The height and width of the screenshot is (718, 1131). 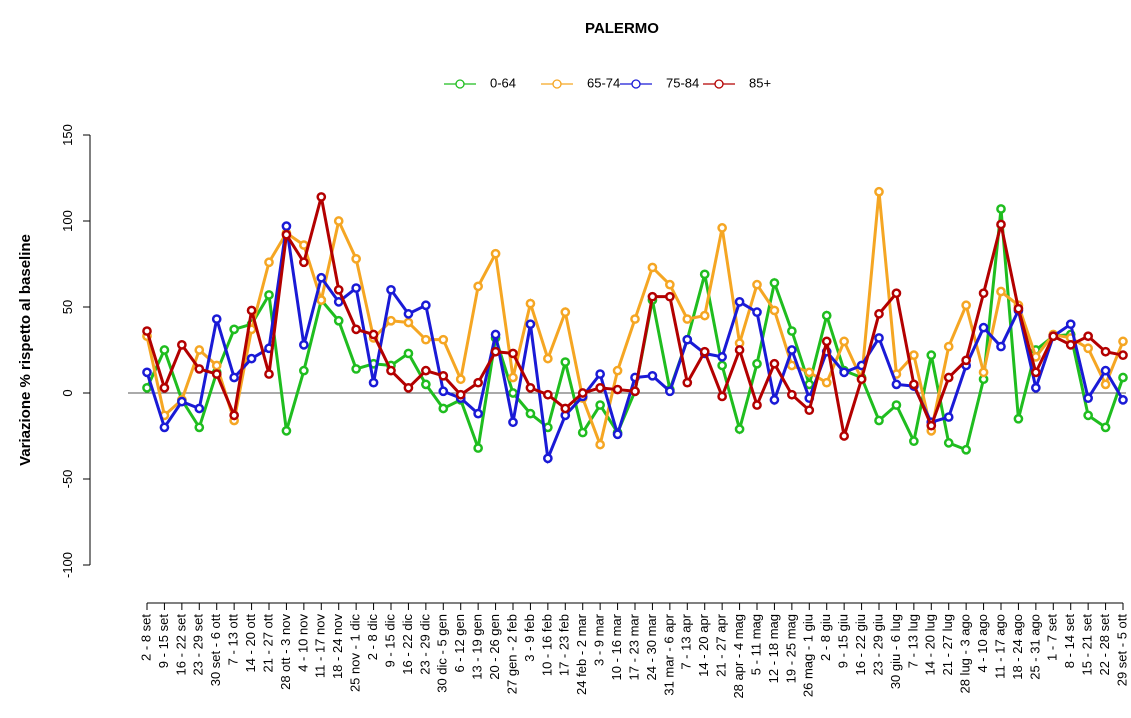 I want to click on x-tick-label: 28 ott - 3 nov, so click(x=285, y=652).